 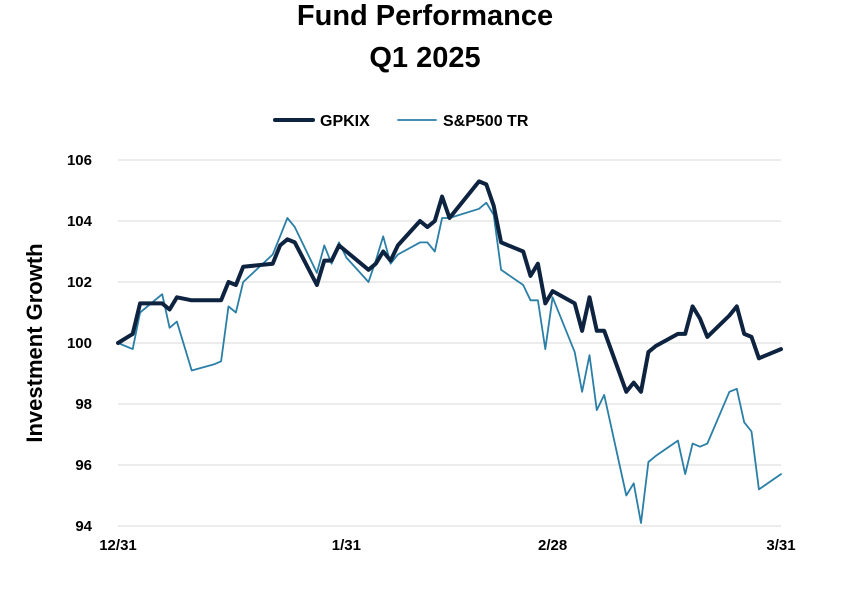 What do you see at coordinates (346, 545) in the screenshot?
I see `x-tick-label-1-31: 1/31` at bounding box center [346, 545].